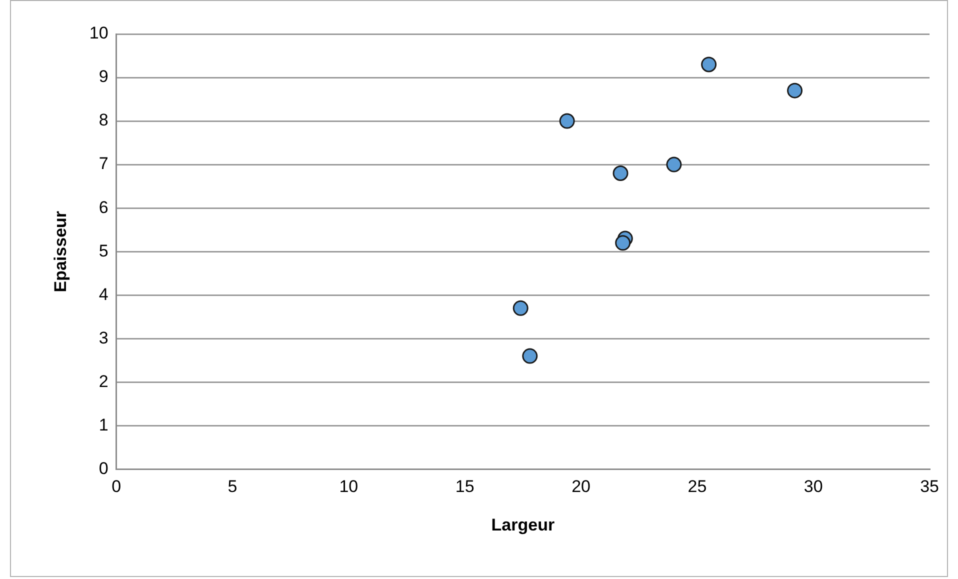  What do you see at coordinates (930, 486) in the screenshot?
I see `x-tick-label: 35` at bounding box center [930, 486].